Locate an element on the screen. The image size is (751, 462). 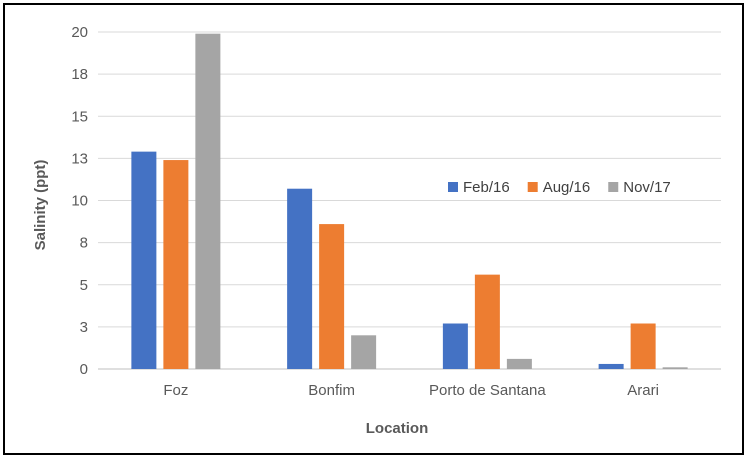
legend: Feb/16 Aug/16 Nov/17 is located at coordinates (559, 187).